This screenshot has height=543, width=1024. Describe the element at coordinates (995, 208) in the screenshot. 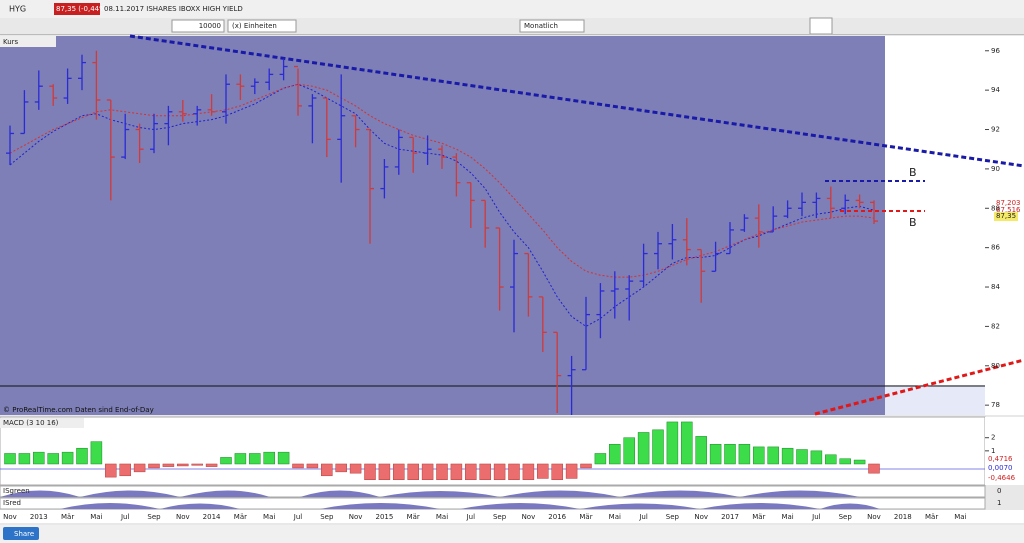

I see `y-tick-label: 88` at that location.